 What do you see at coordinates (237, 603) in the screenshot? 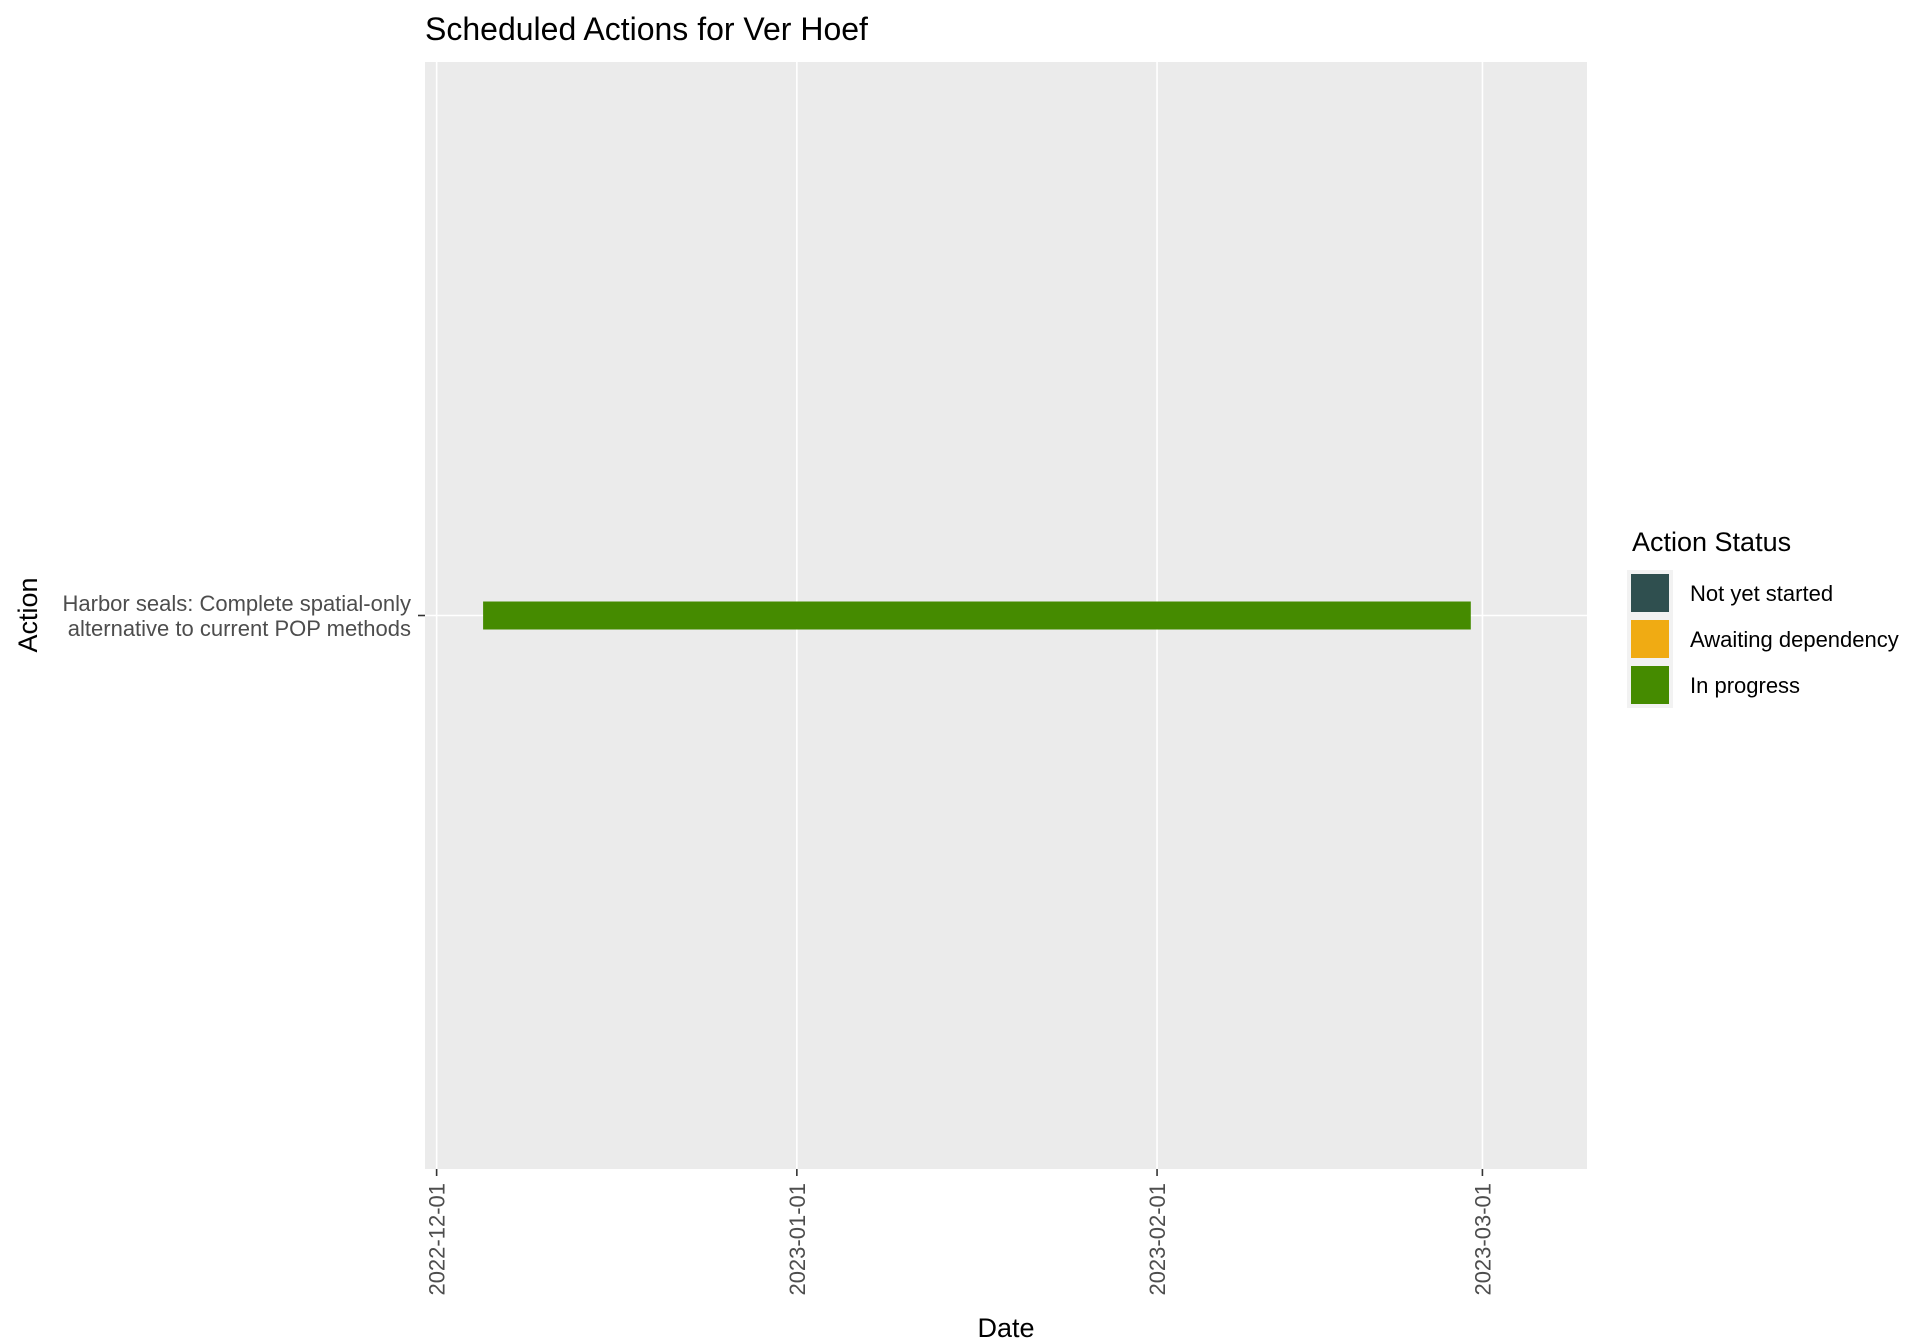
I see `y-tick-label: Harbor seals: Complete spatial-only` at bounding box center [237, 603].